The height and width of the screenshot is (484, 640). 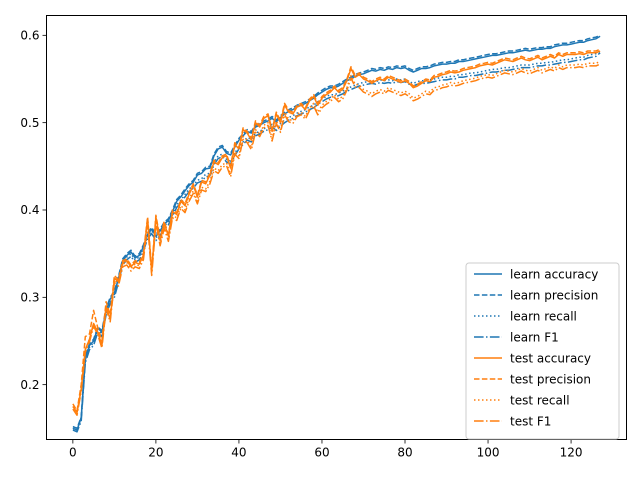 I want to click on x-tick-label: 80, so click(x=404, y=453).